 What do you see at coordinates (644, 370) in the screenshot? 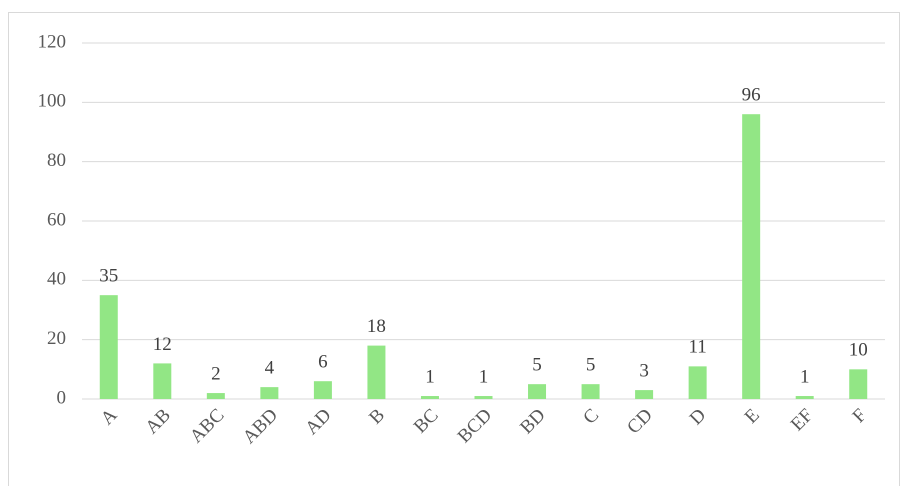
I see `data-label: 3` at bounding box center [644, 370].